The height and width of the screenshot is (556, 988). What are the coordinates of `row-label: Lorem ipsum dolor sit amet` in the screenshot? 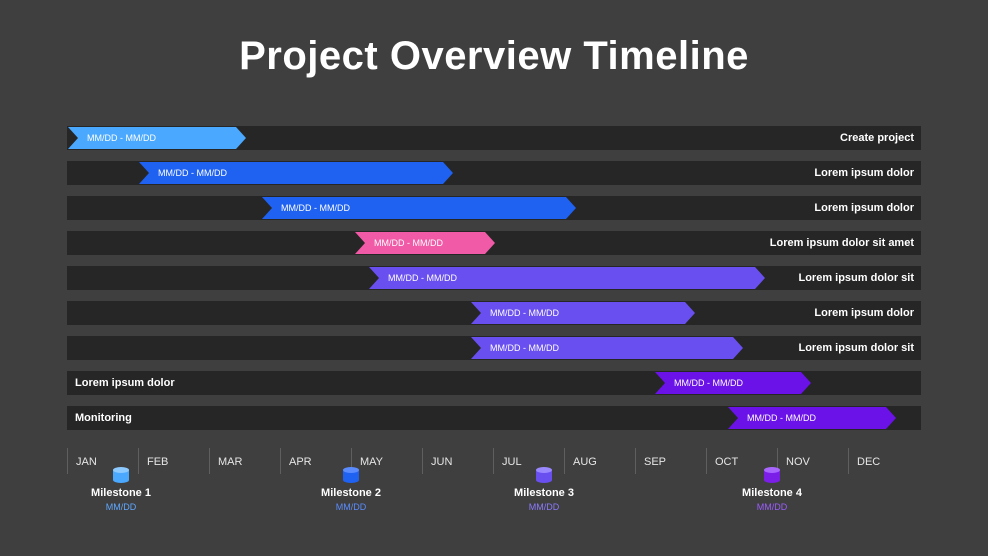 It's located at (841, 243).